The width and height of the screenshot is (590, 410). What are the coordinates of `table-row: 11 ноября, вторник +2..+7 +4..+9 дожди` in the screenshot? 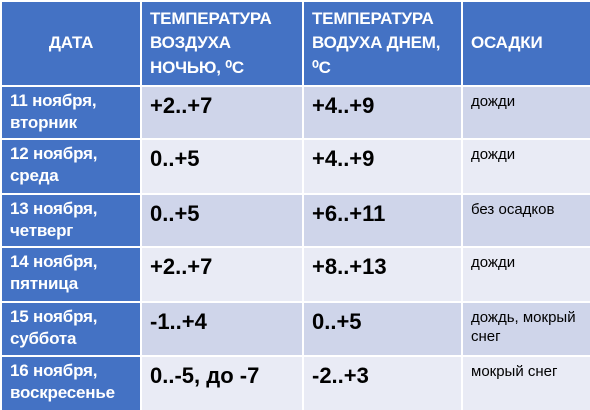 It's located at (295, 112).